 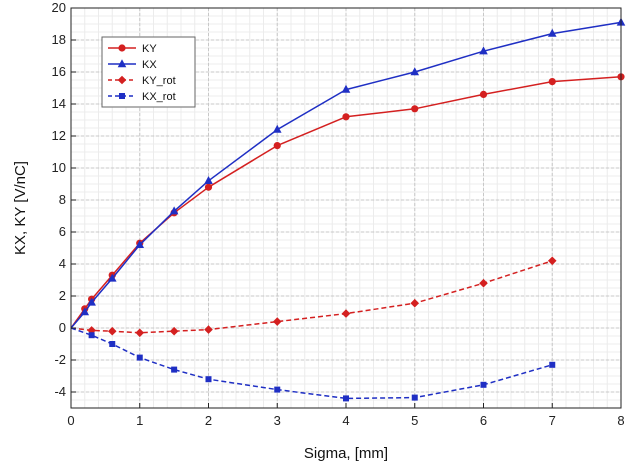 I want to click on x-tick-label: 5, so click(x=414, y=420).